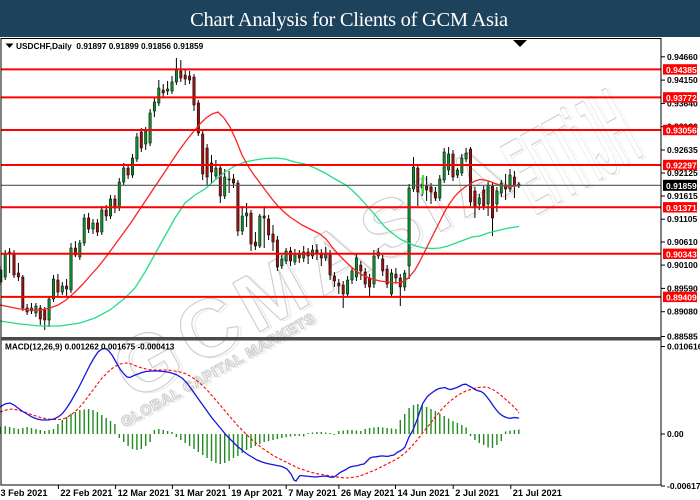 This screenshot has width=700, height=500. I want to click on svg-text: 0.94385, so click(681, 70).